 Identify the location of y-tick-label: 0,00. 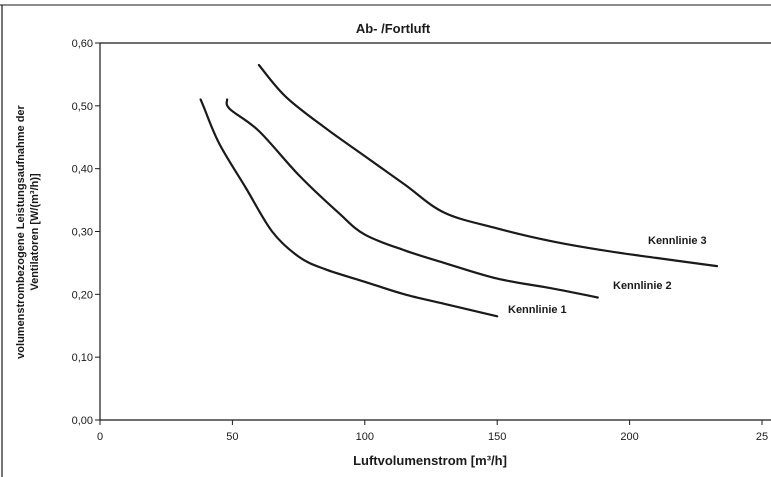
(82, 421).